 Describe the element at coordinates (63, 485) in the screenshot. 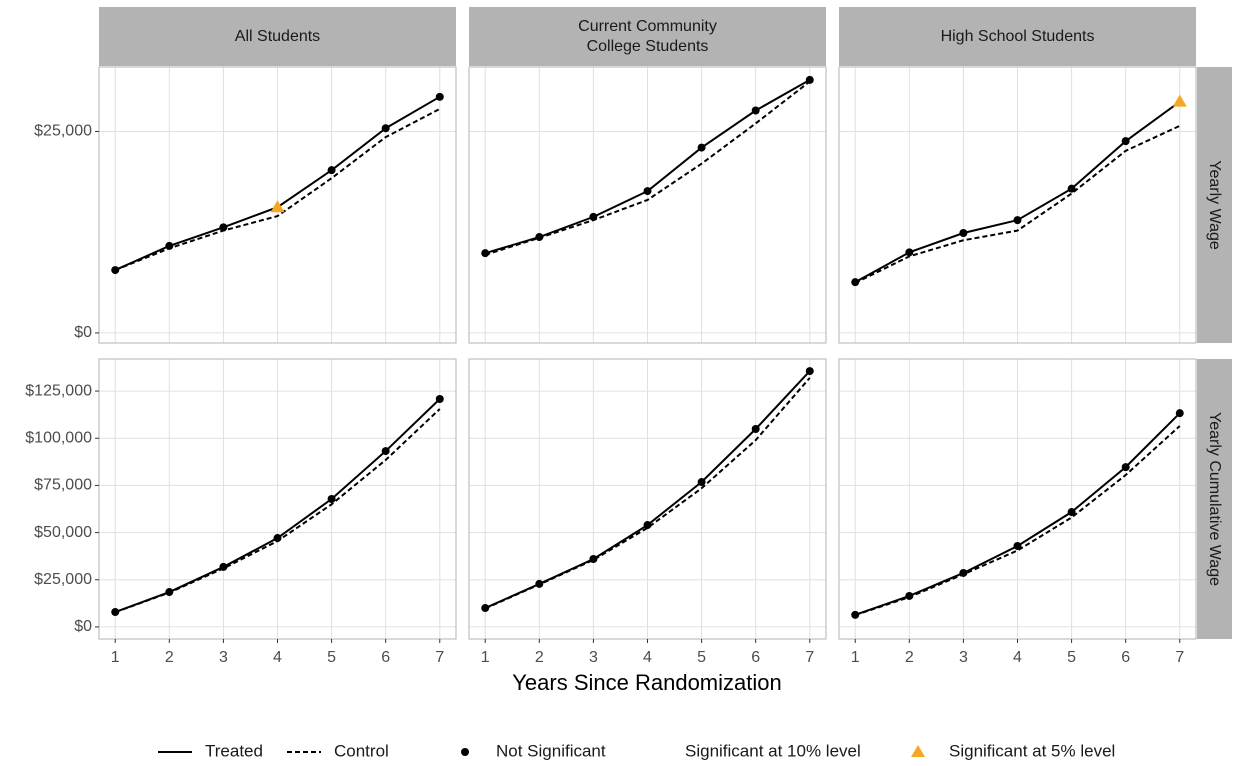

I see `y-tick-label: $75,000` at that location.